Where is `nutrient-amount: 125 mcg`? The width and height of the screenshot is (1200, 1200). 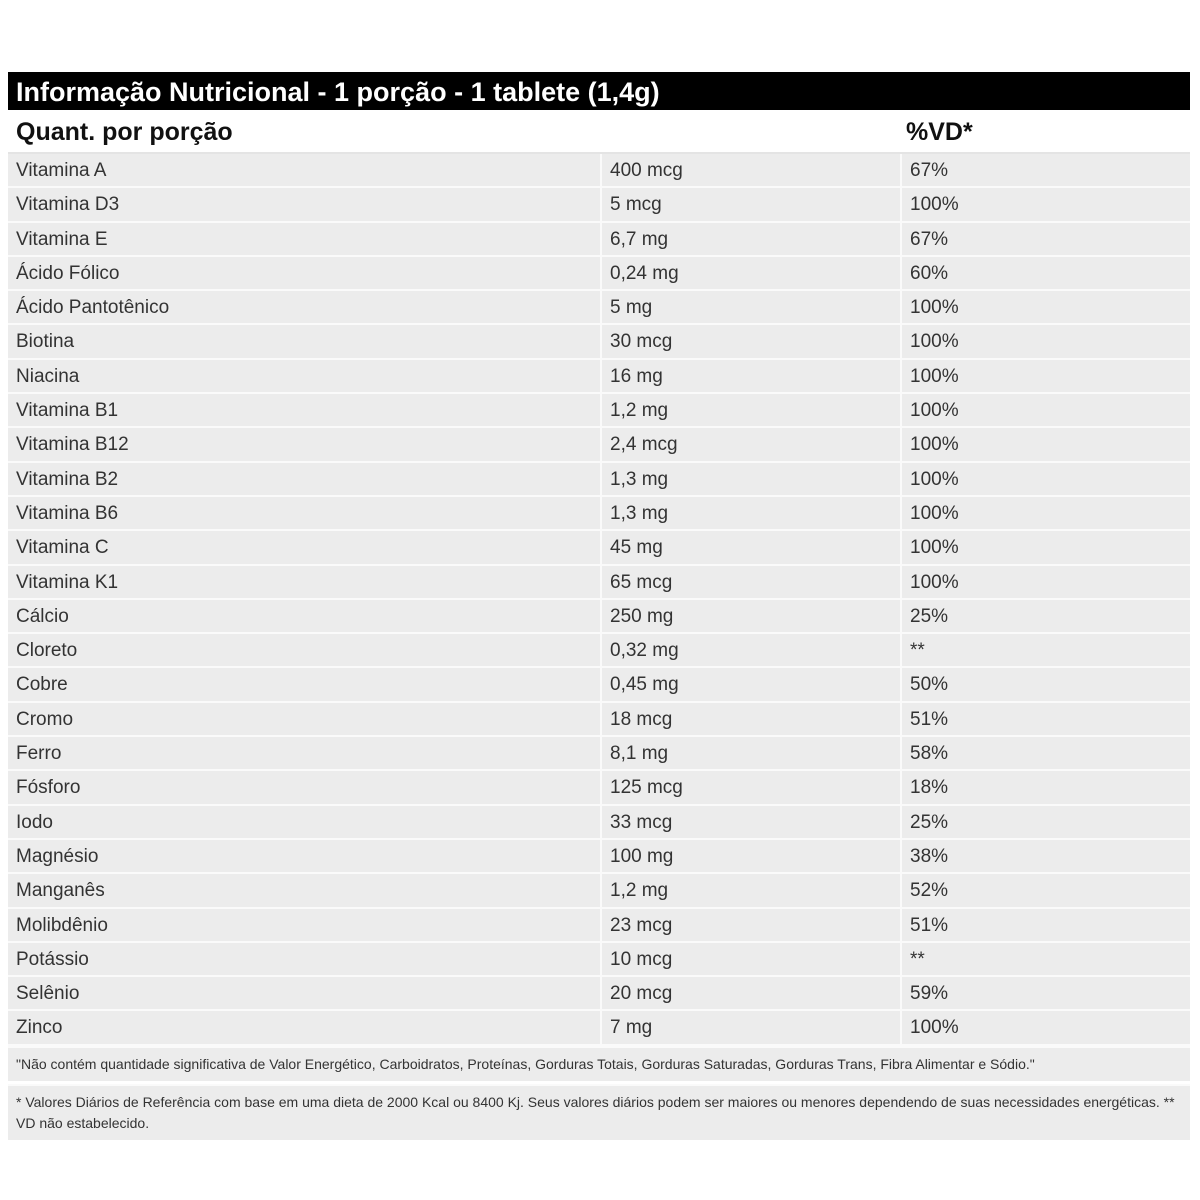
nutrient-amount: 125 mcg is located at coordinates (750, 787).